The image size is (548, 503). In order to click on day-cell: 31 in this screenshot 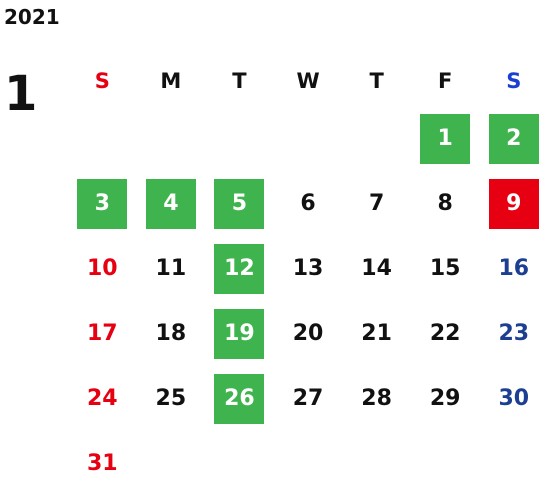, I will do `click(102, 463)`.